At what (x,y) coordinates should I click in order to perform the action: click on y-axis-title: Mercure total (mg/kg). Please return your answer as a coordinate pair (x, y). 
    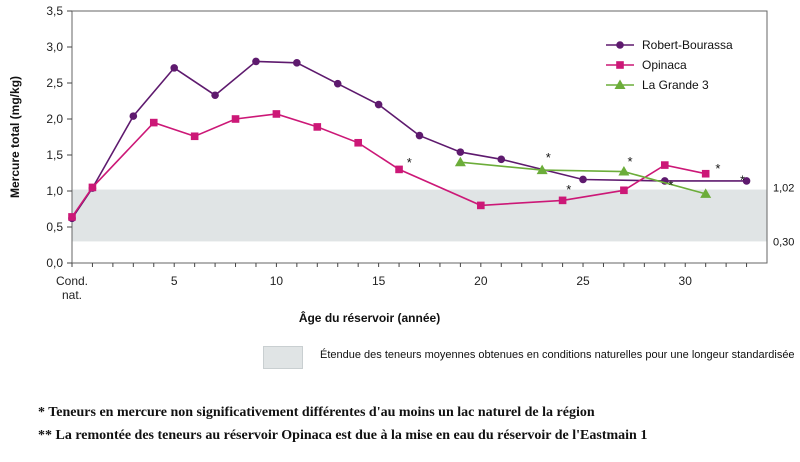
    Looking at the image, I should click on (15, 137).